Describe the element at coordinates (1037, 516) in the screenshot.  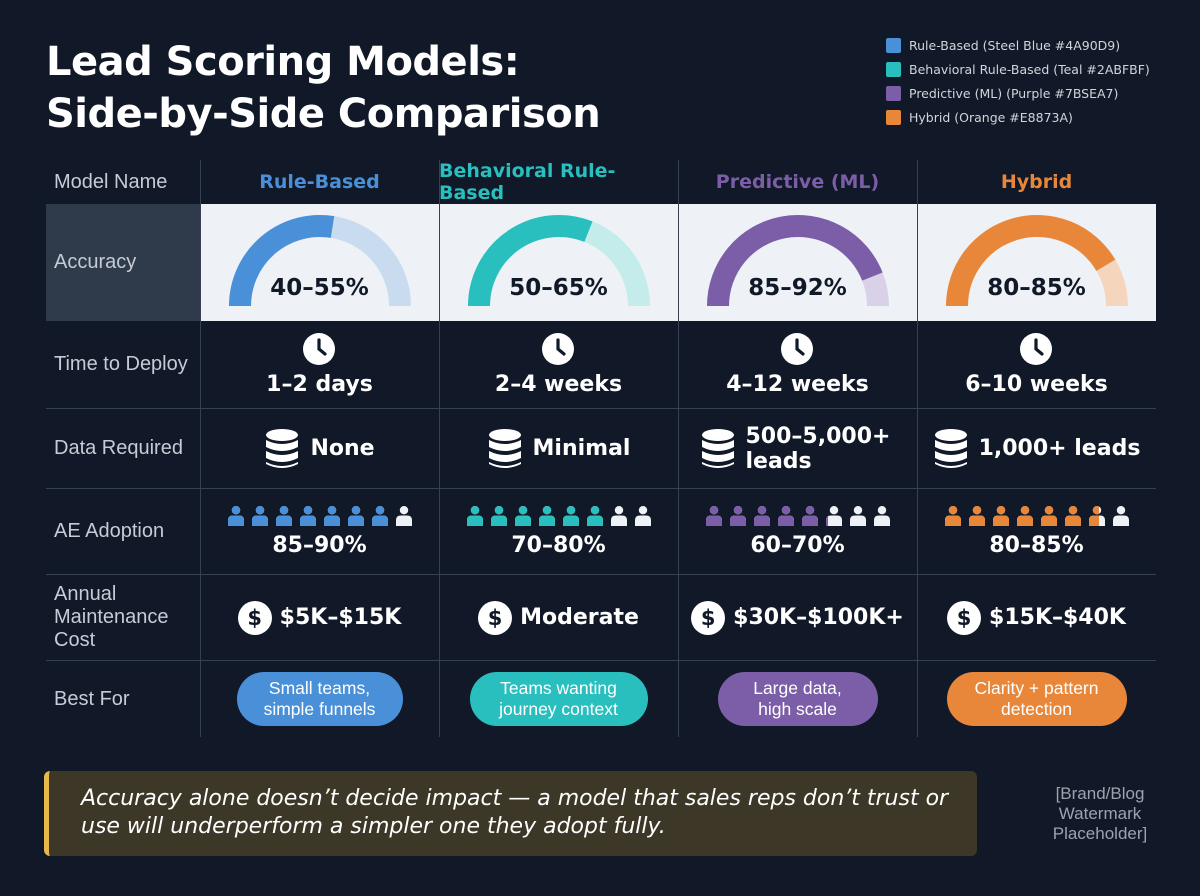
I see `adoption-people` at that location.